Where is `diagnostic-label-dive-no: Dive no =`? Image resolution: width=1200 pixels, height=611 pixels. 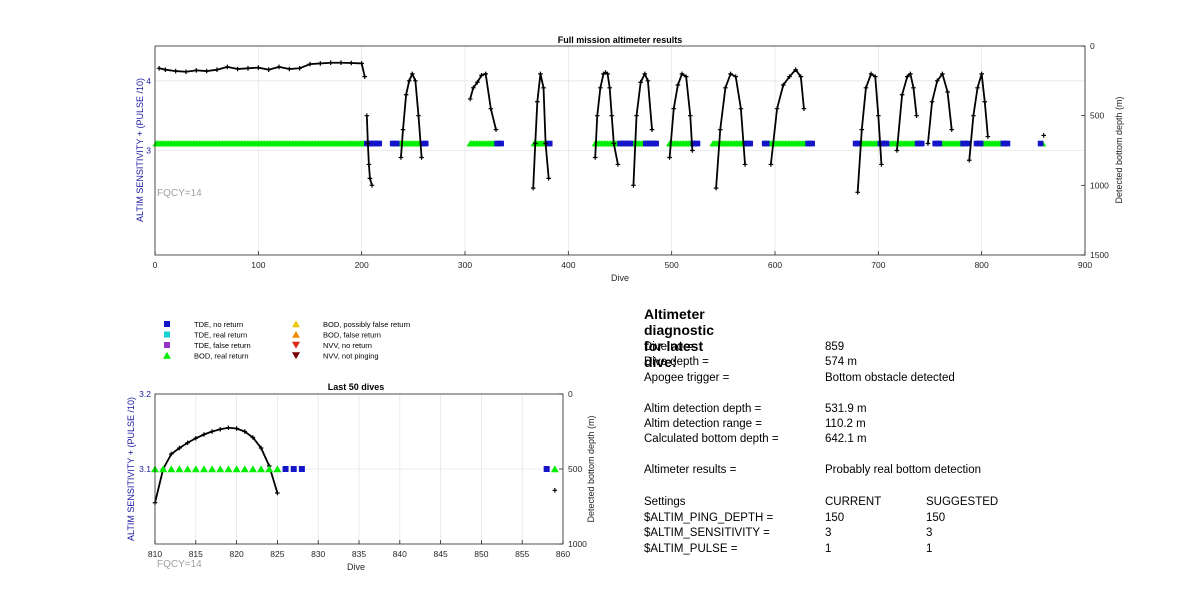 diagnostic-label-dive-no: Dive no = is located at coordinates (668, 347).